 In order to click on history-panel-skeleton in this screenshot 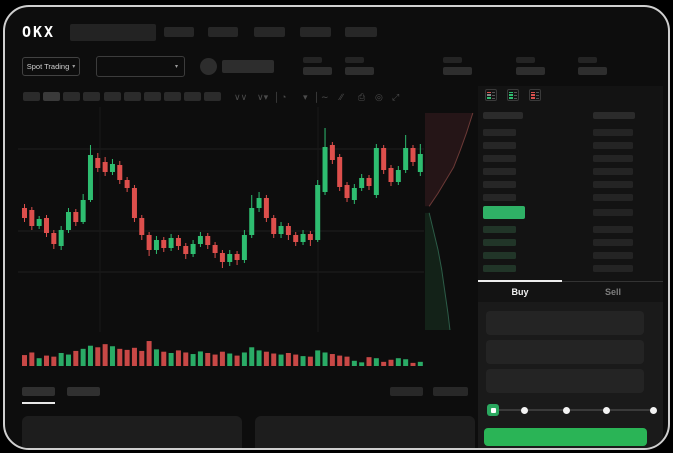, I will do `click(365, 432)`.